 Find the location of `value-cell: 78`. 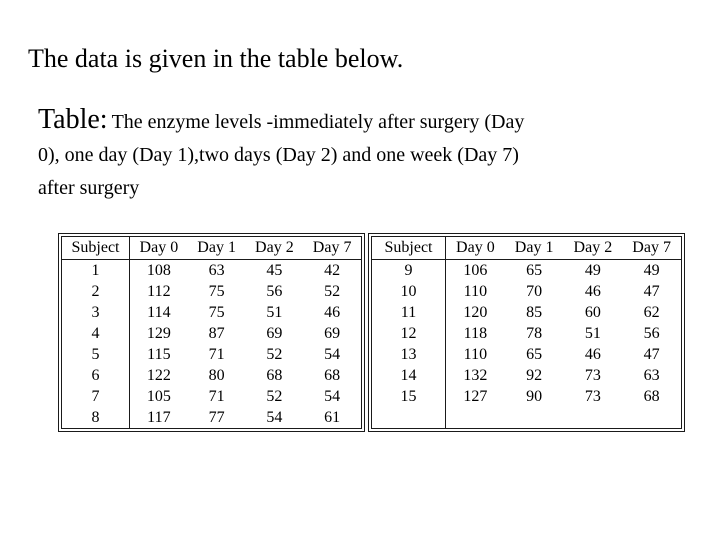

value-cell: 78 is located at coordinates (534, 333).